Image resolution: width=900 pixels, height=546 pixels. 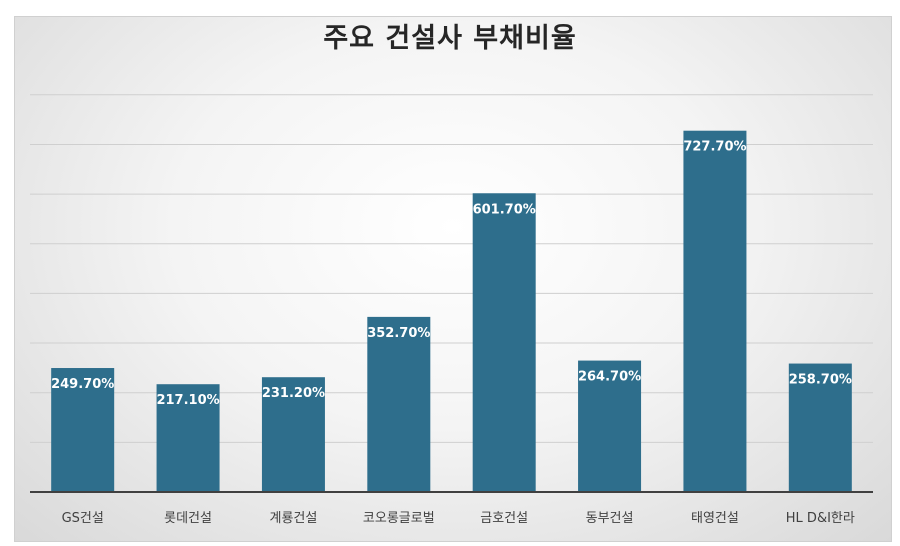 What do you see at coordinates (399, 518) in the screenshot?
I see `category-label: 코오롱글로벌` at bounding box center [399, 518].